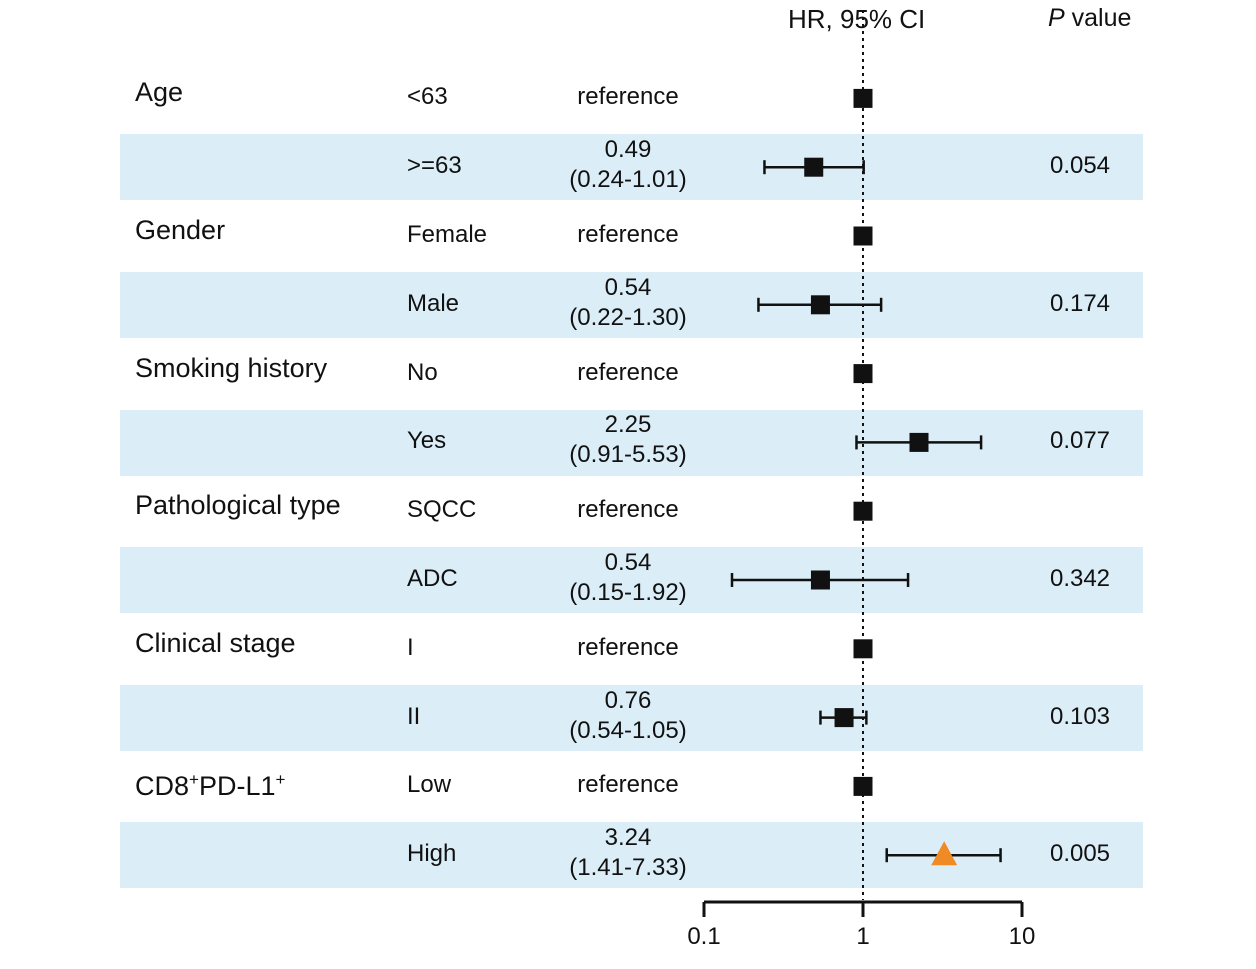  Describe the element at coordinates (447, 234) in the screenshot. I see `level-label: Female` at that location.